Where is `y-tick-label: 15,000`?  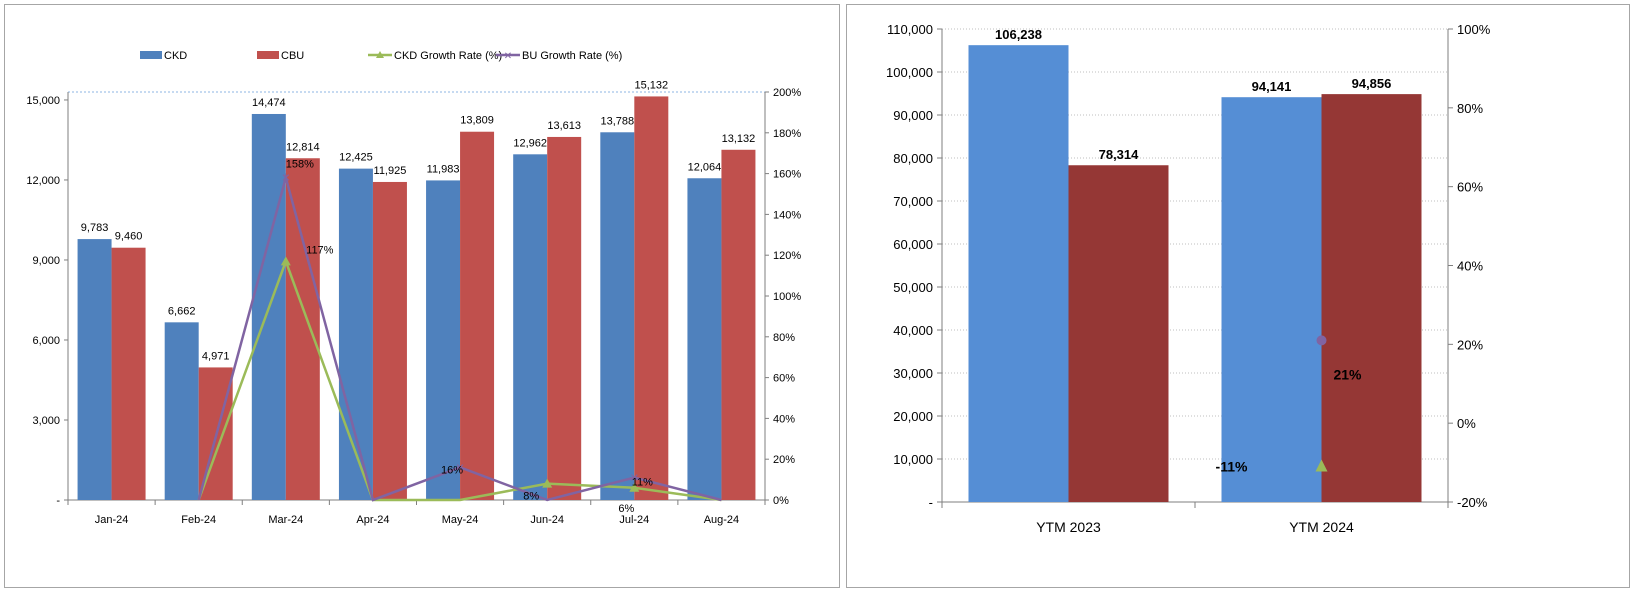
y-tick-label: 15,000 is located at coordinates (43, 101).